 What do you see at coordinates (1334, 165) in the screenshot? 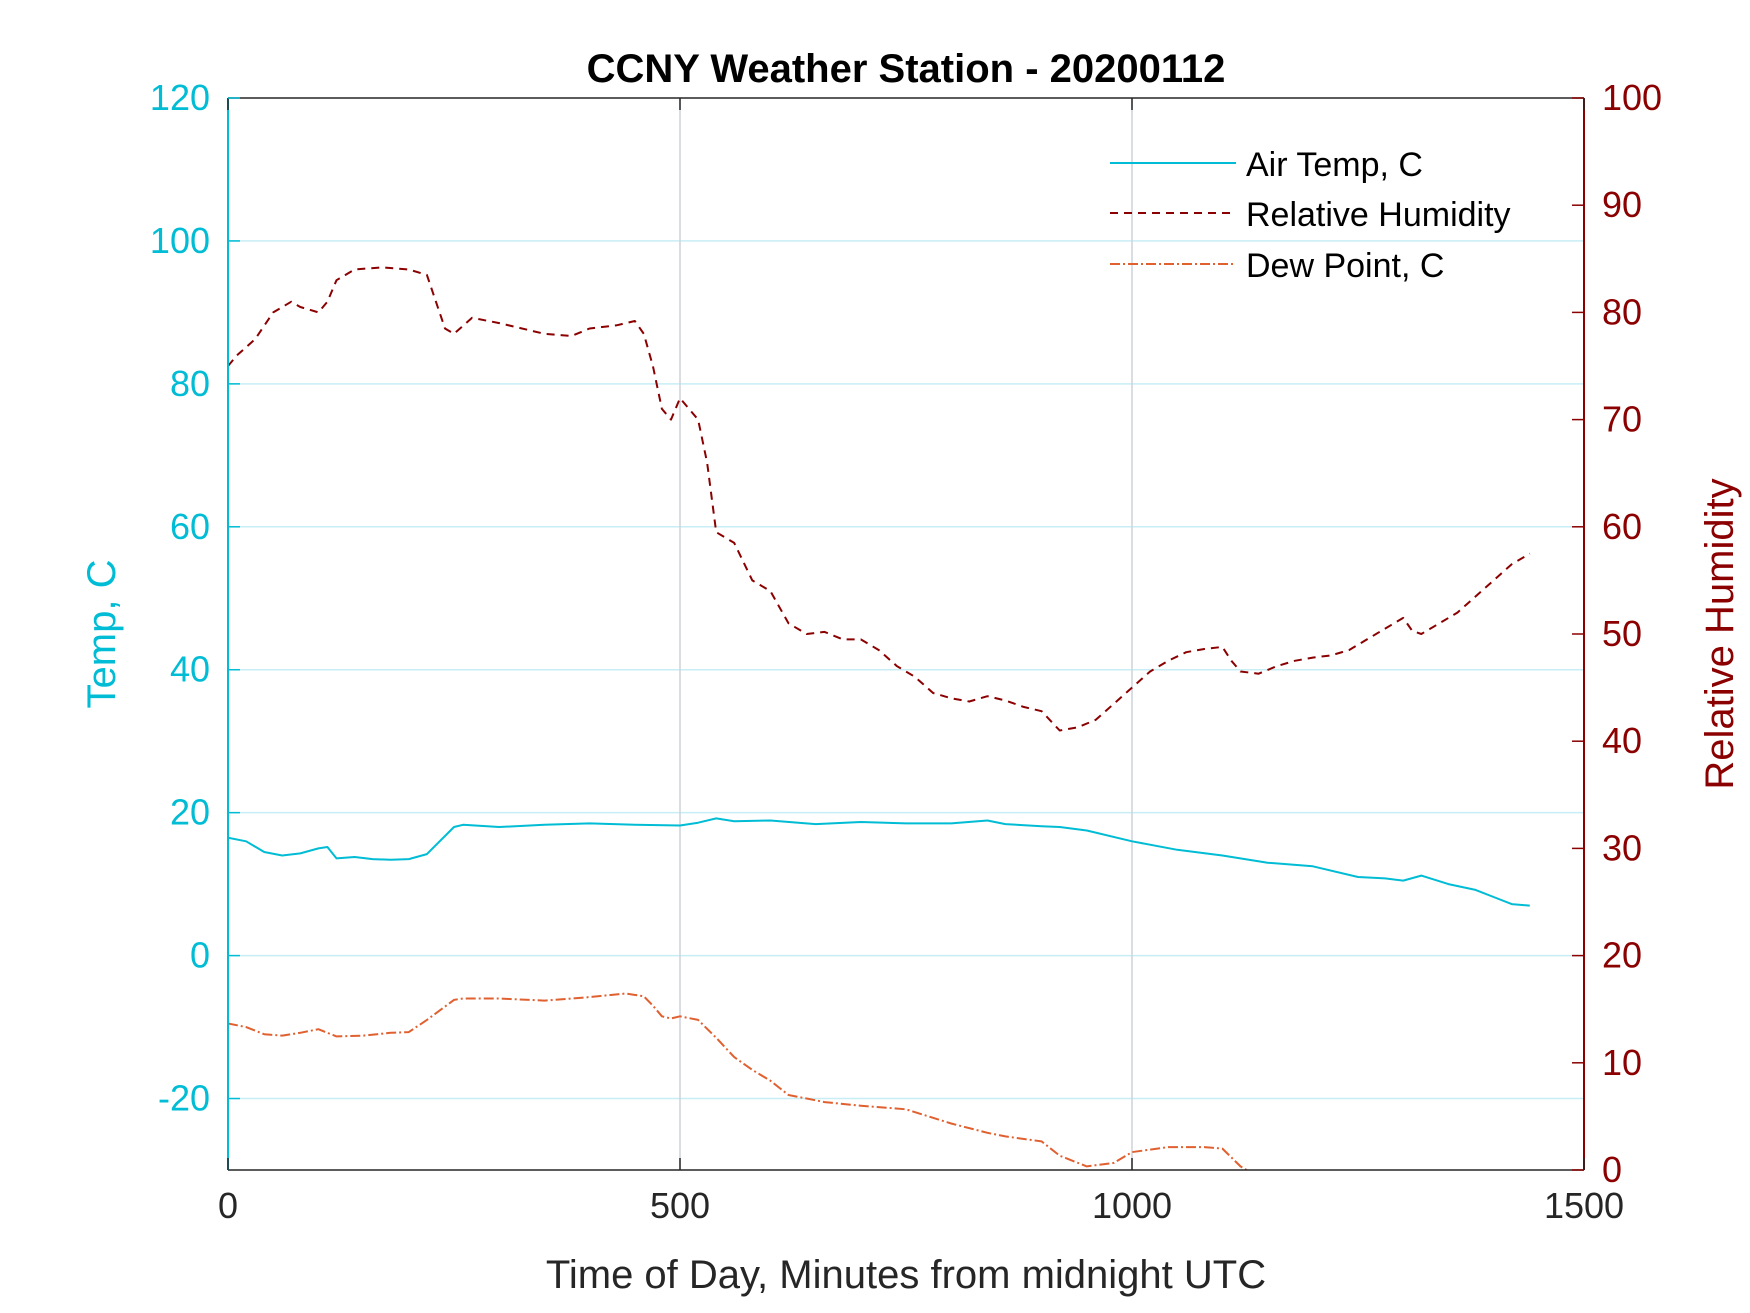
I see `legend-label-air-temp: Air Temp, C` at bounding box center [1334, 165].